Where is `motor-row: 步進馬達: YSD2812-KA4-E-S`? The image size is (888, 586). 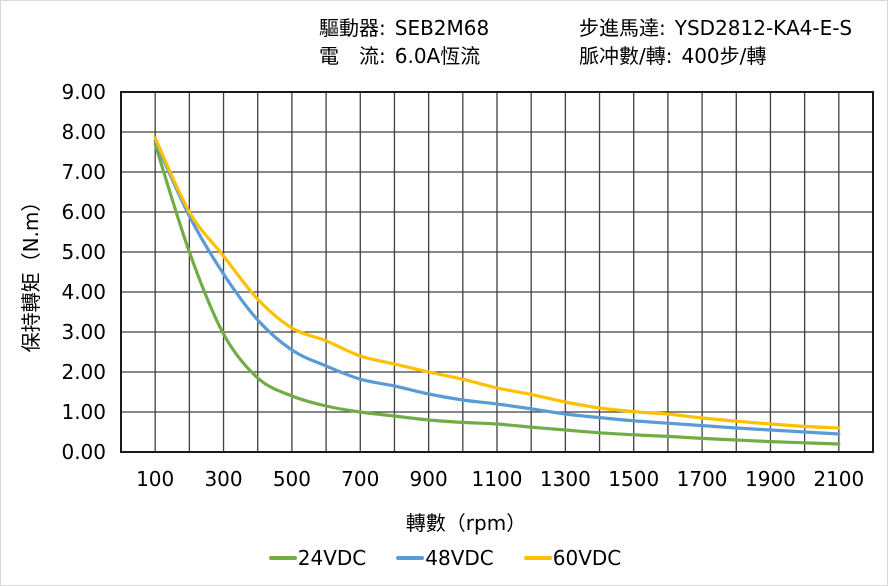 motor-row: 步進馬達: YSD2812-KA4-E-S is located at coordinates (715, 28).